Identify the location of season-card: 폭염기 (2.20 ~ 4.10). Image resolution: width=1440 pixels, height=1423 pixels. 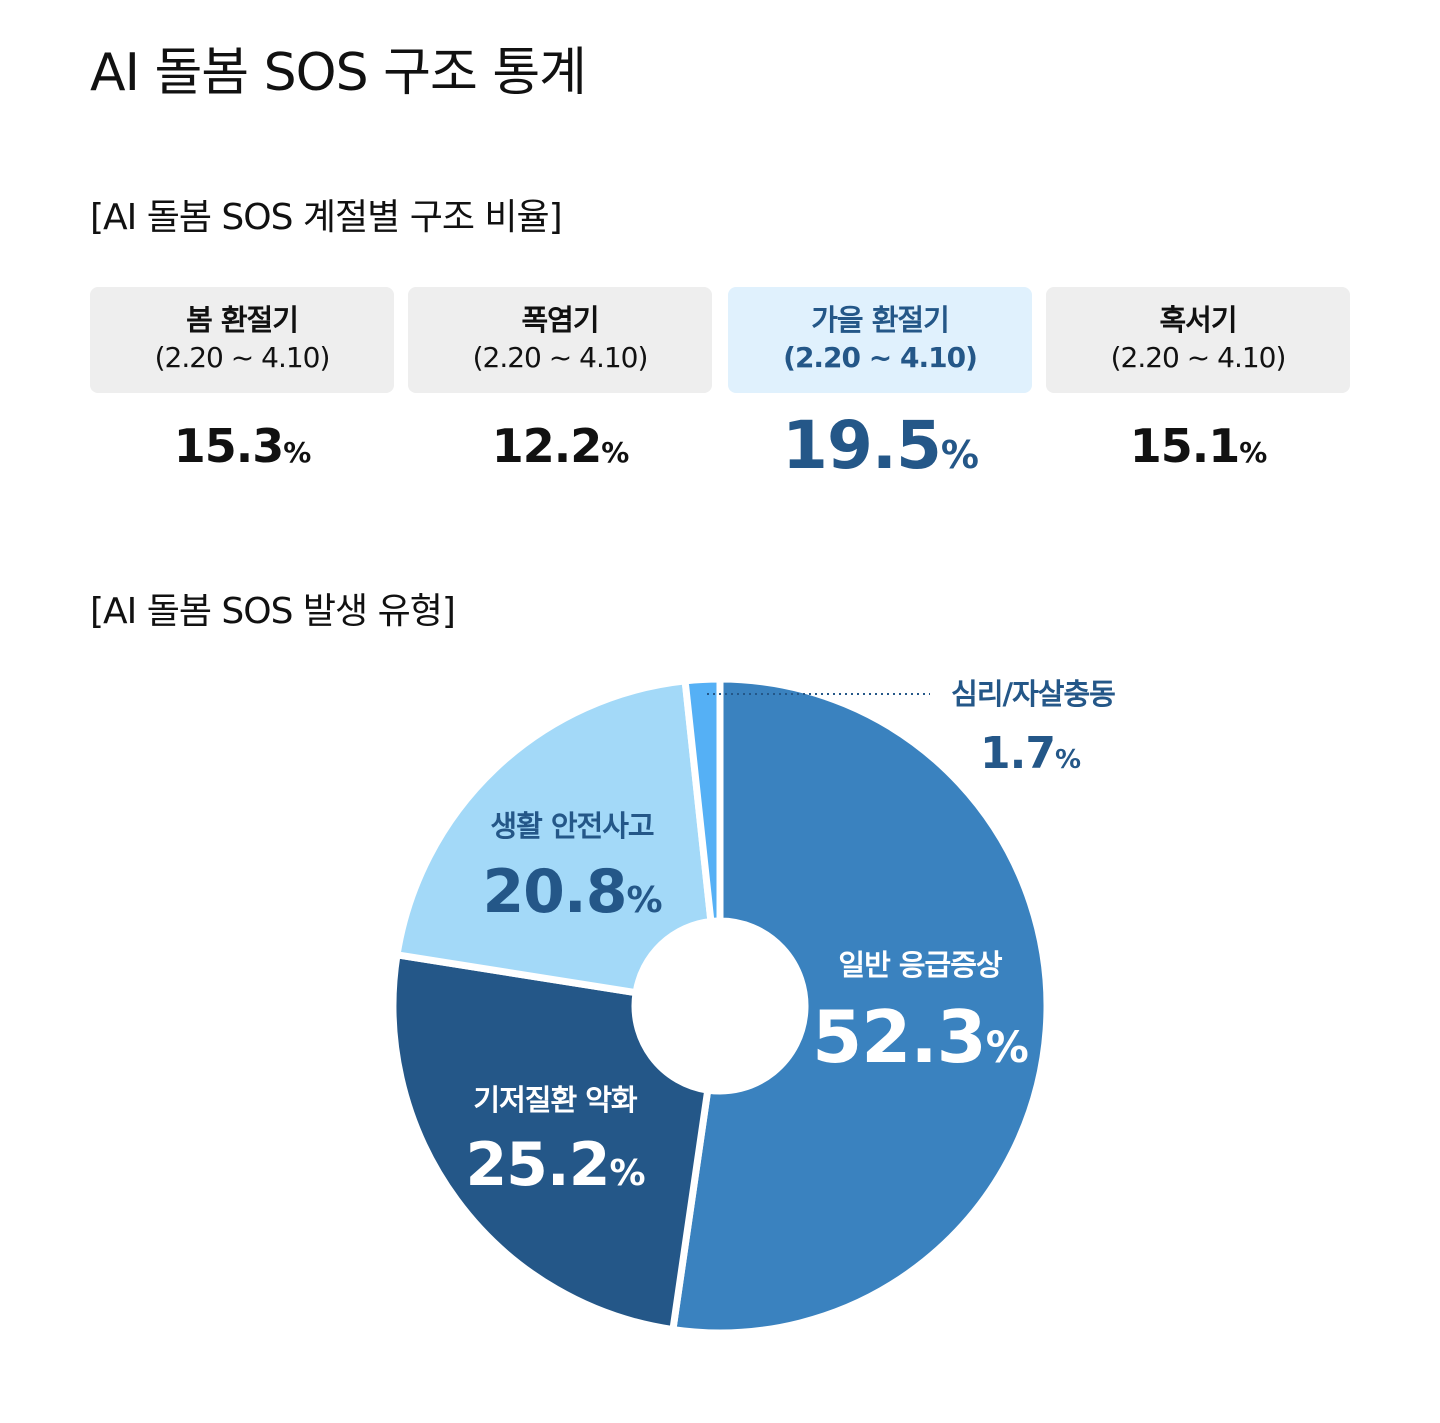
(560, 340).